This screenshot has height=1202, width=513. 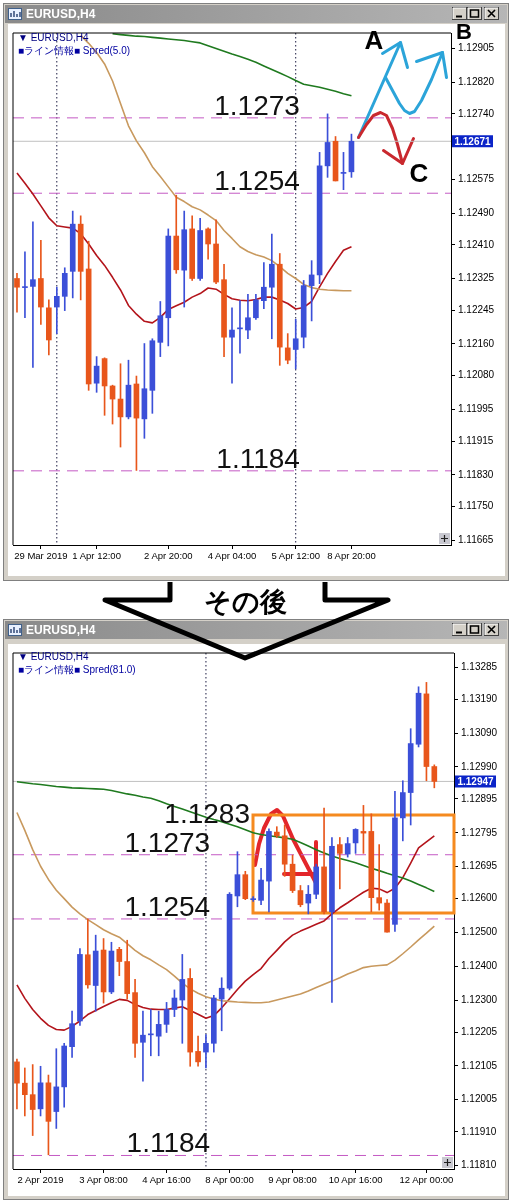 I want to click on x-tick-label: 1 Apr 12:00, so click(x=96, y=556).